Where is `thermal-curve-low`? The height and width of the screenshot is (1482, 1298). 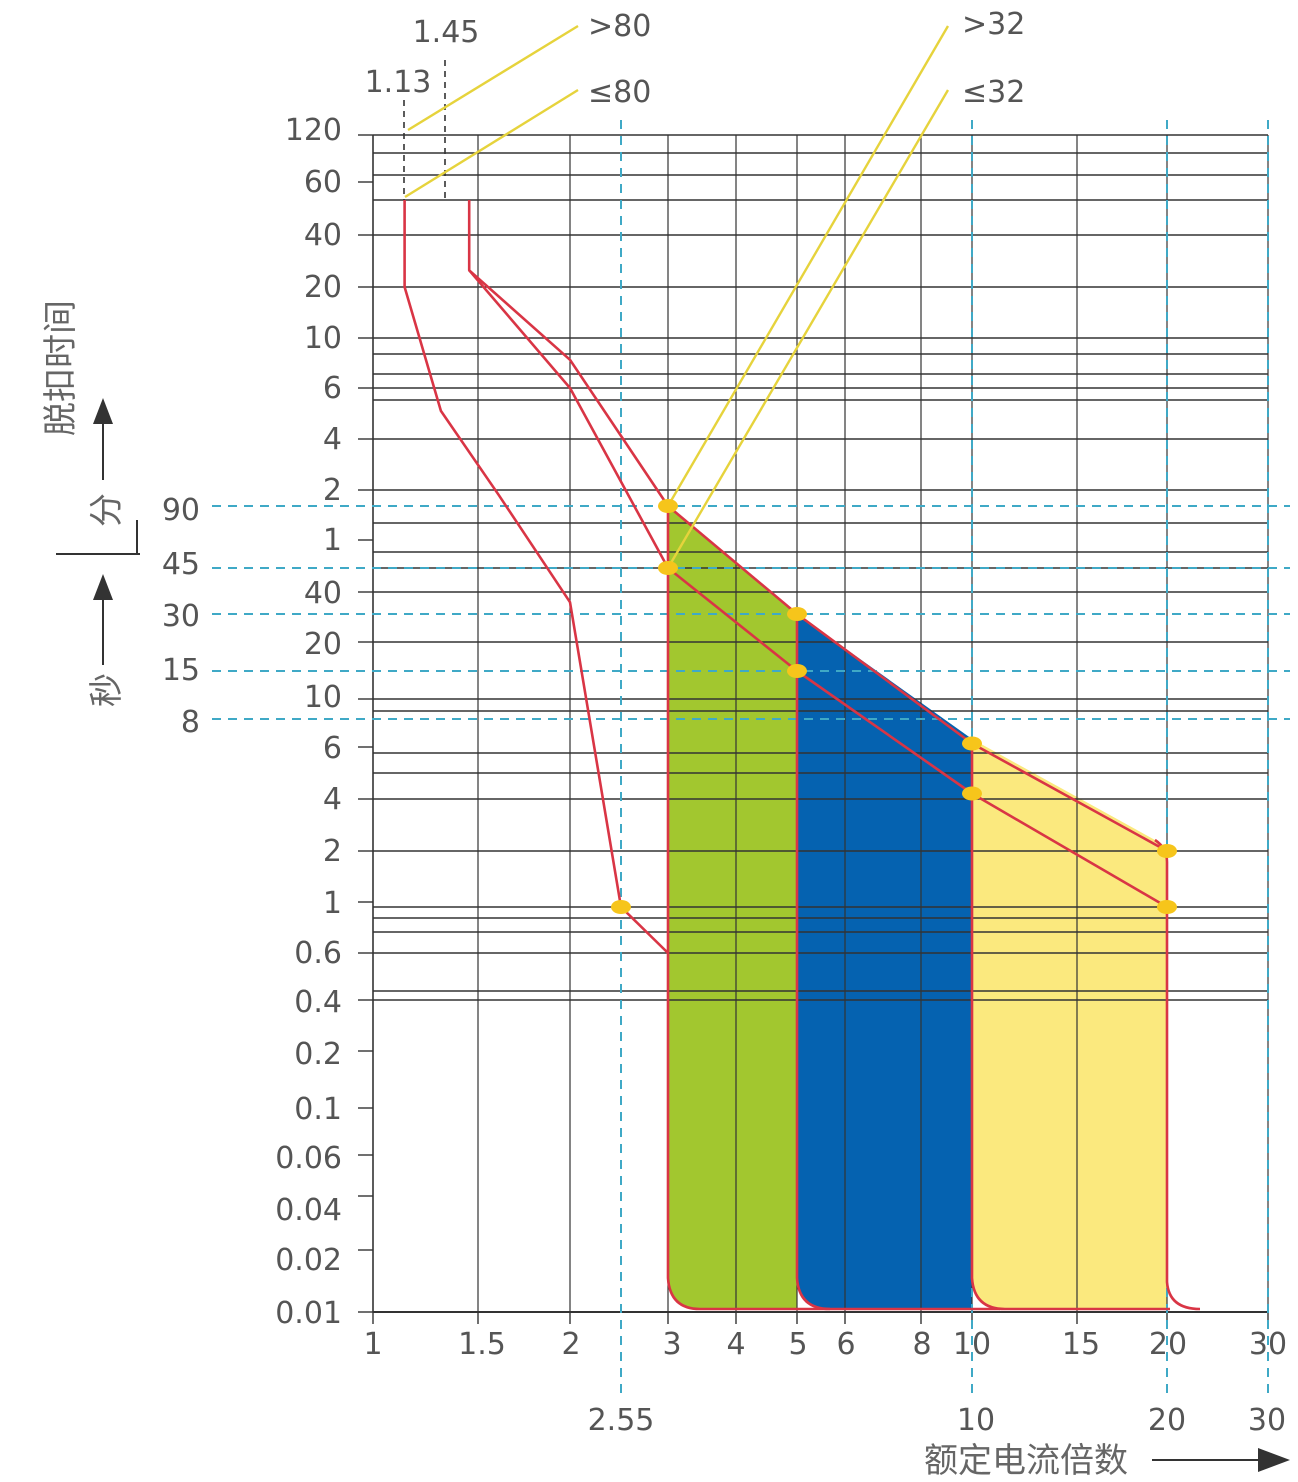 thermal-curve-low is located at coordinates (536, 577).